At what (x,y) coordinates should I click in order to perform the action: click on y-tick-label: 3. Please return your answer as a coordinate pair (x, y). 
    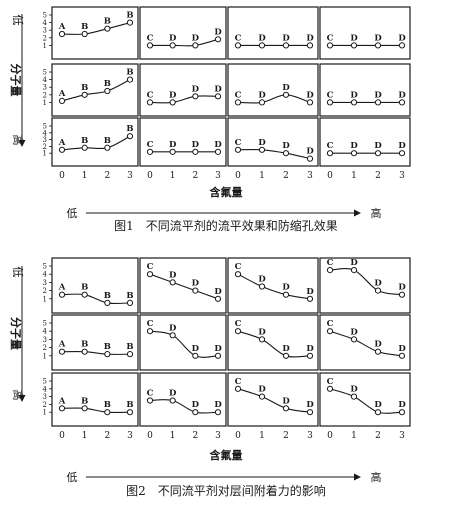
    Looking at the image, I should click on (45, 88).